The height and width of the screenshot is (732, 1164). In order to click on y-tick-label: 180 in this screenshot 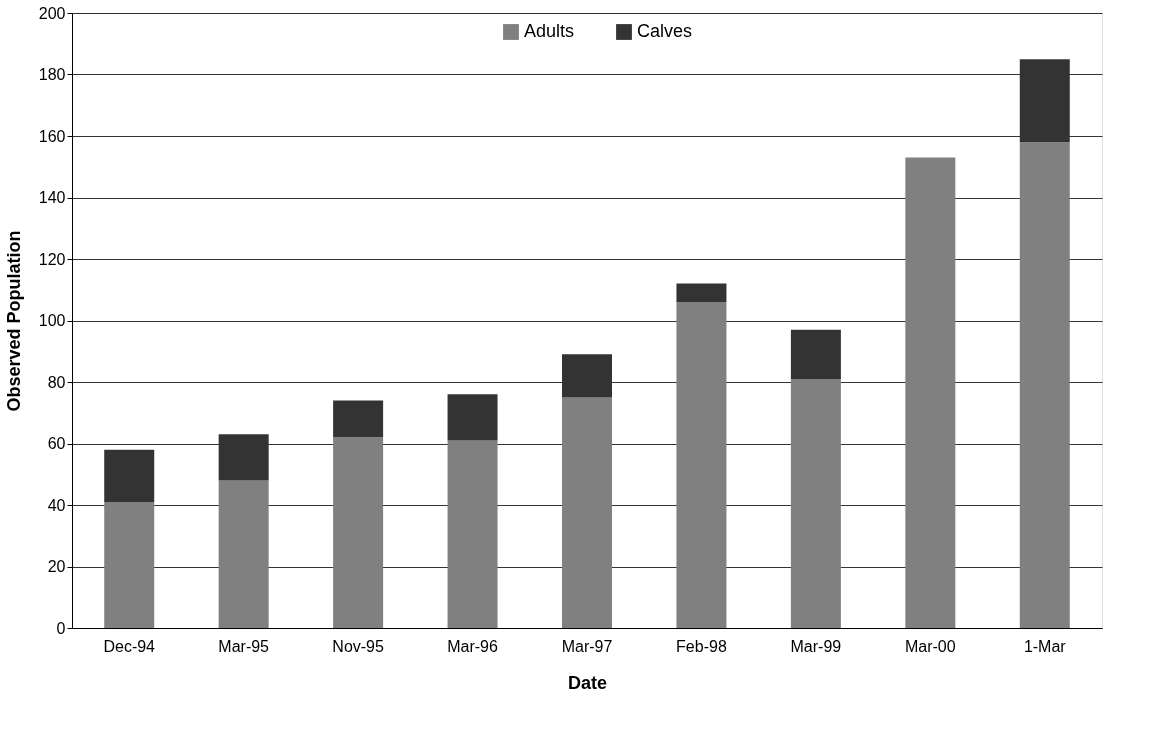, I will do `click(52, 74)`.